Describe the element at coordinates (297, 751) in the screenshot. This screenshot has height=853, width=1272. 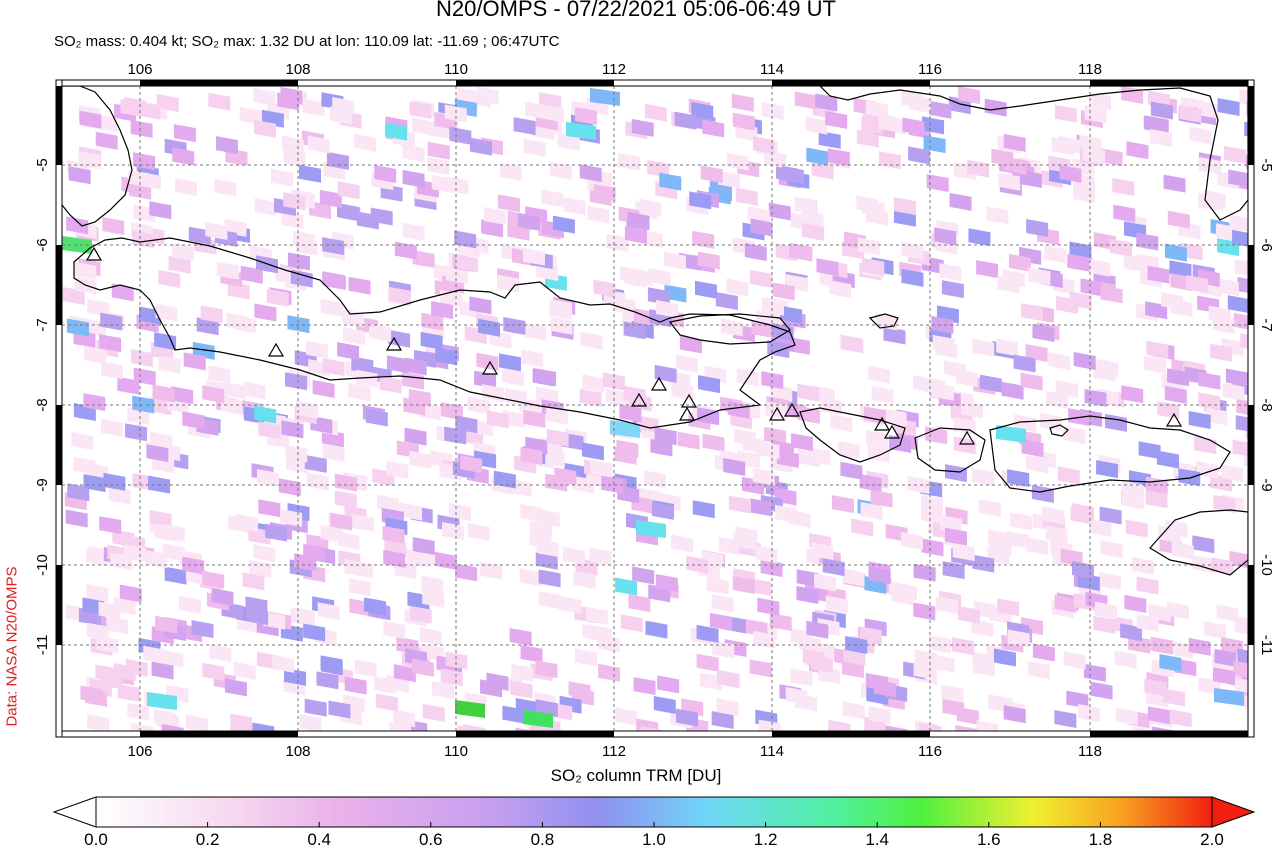
I see `lon-tick-label: 108` at that location.